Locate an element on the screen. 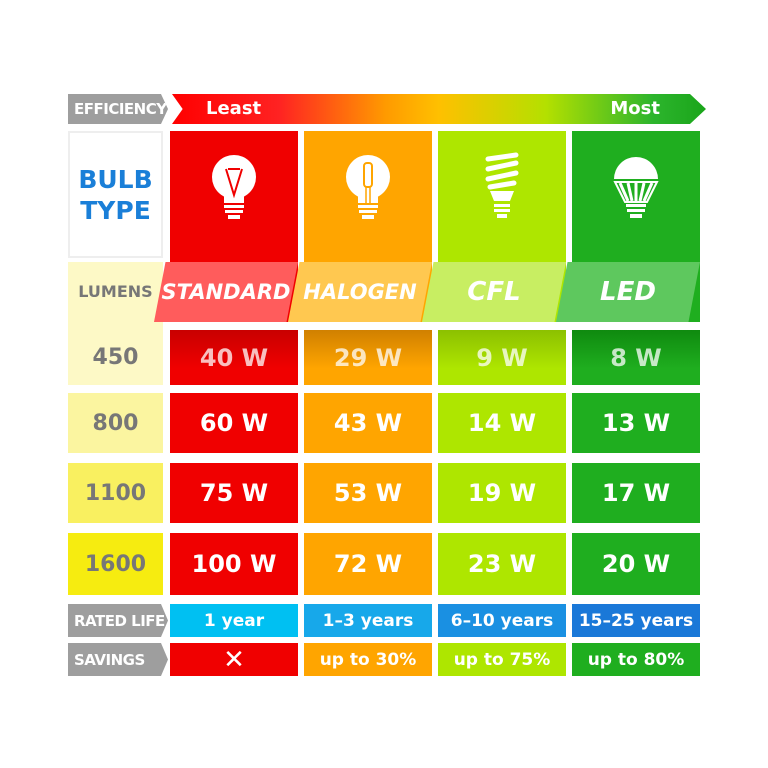  watts-cell: 60 W is located at coordinates (234, 423).